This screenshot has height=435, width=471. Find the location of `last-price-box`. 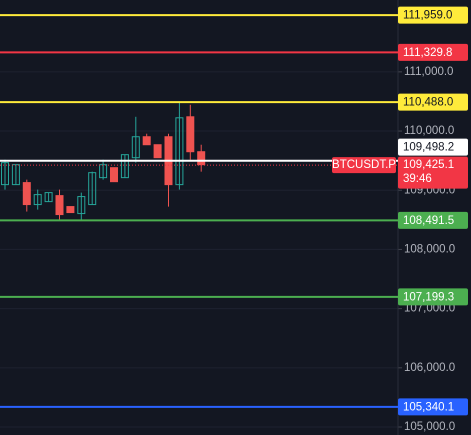

last-price-box is located at coordinates (433, 172).